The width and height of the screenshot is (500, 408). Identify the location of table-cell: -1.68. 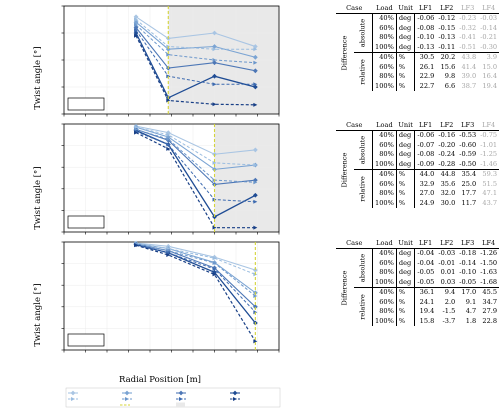
(489, 281).